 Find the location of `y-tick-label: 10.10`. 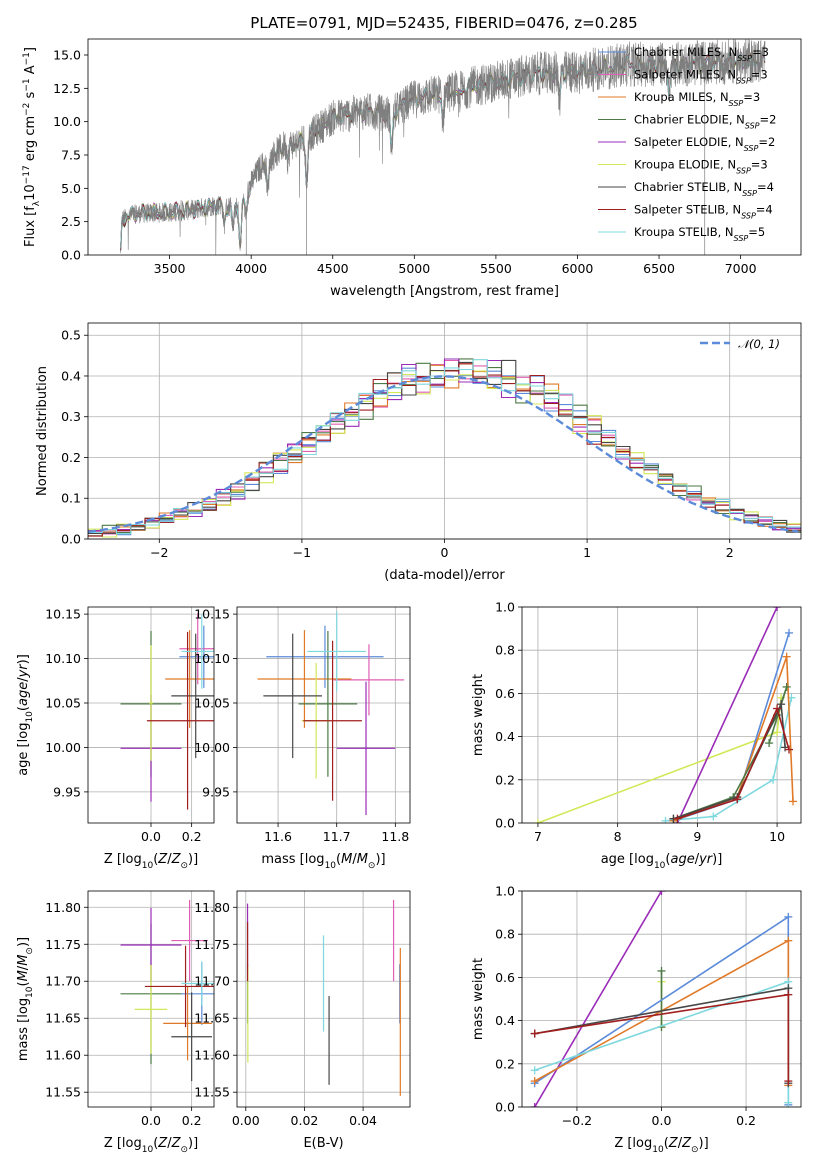

y-tick-label: 10.10 is located at coordinates (212, 658).